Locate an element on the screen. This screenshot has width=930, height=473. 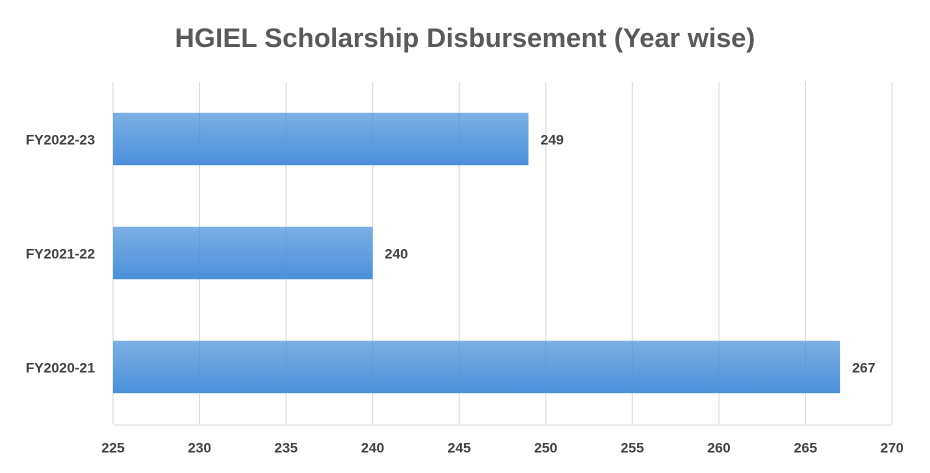
x-tick-label: 245 is located at coordinates (460, 448).